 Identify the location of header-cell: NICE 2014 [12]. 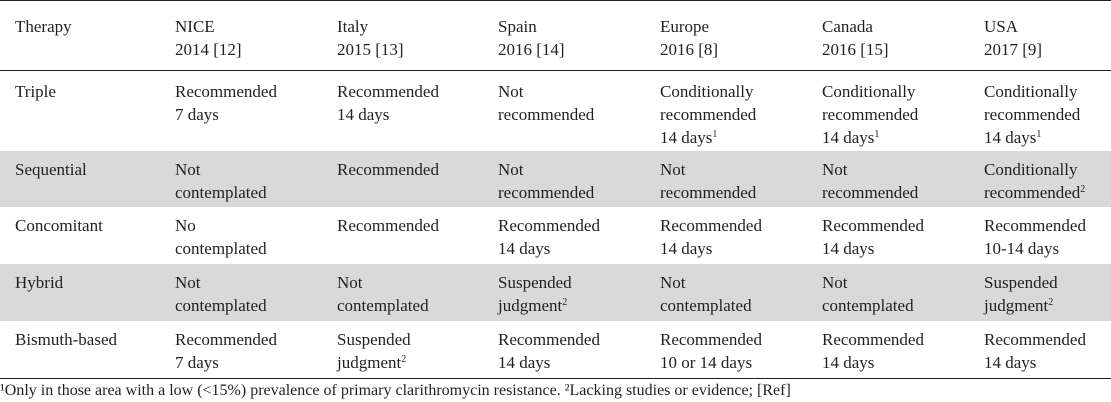
(241, 36).